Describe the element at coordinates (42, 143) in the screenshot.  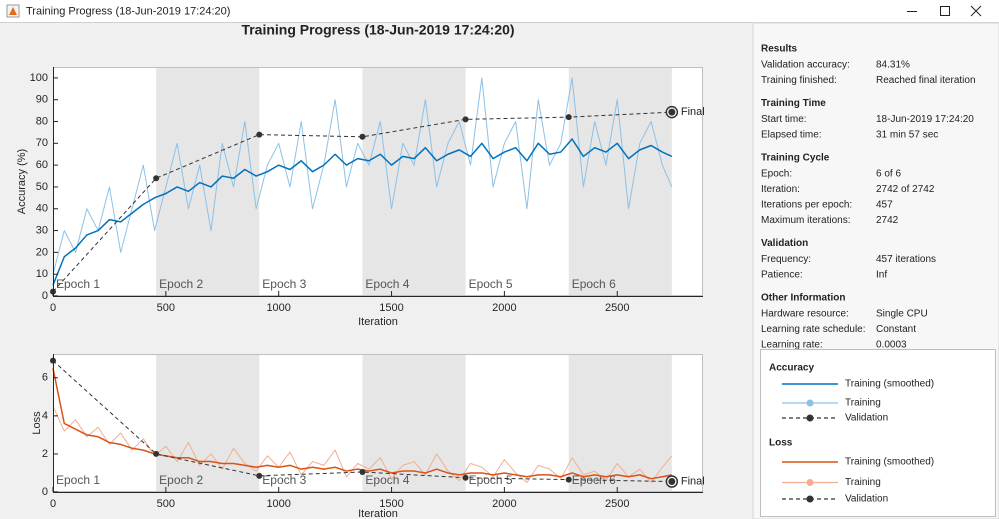
I see `y-tick-label: 70` at that location.